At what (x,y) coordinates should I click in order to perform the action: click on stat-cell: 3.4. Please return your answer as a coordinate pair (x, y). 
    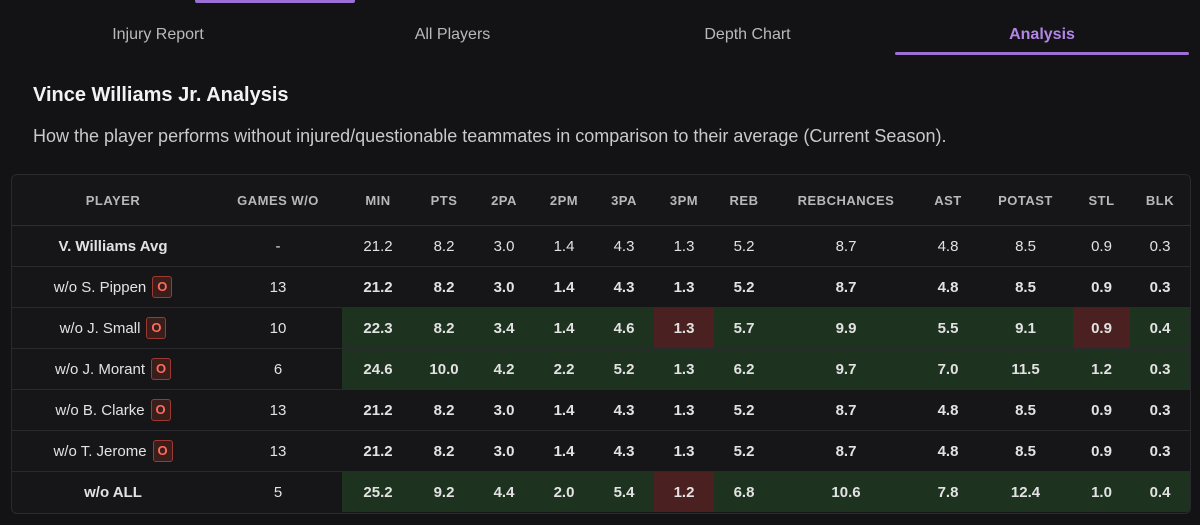
    Looking at the image, I should click on (504, 328).